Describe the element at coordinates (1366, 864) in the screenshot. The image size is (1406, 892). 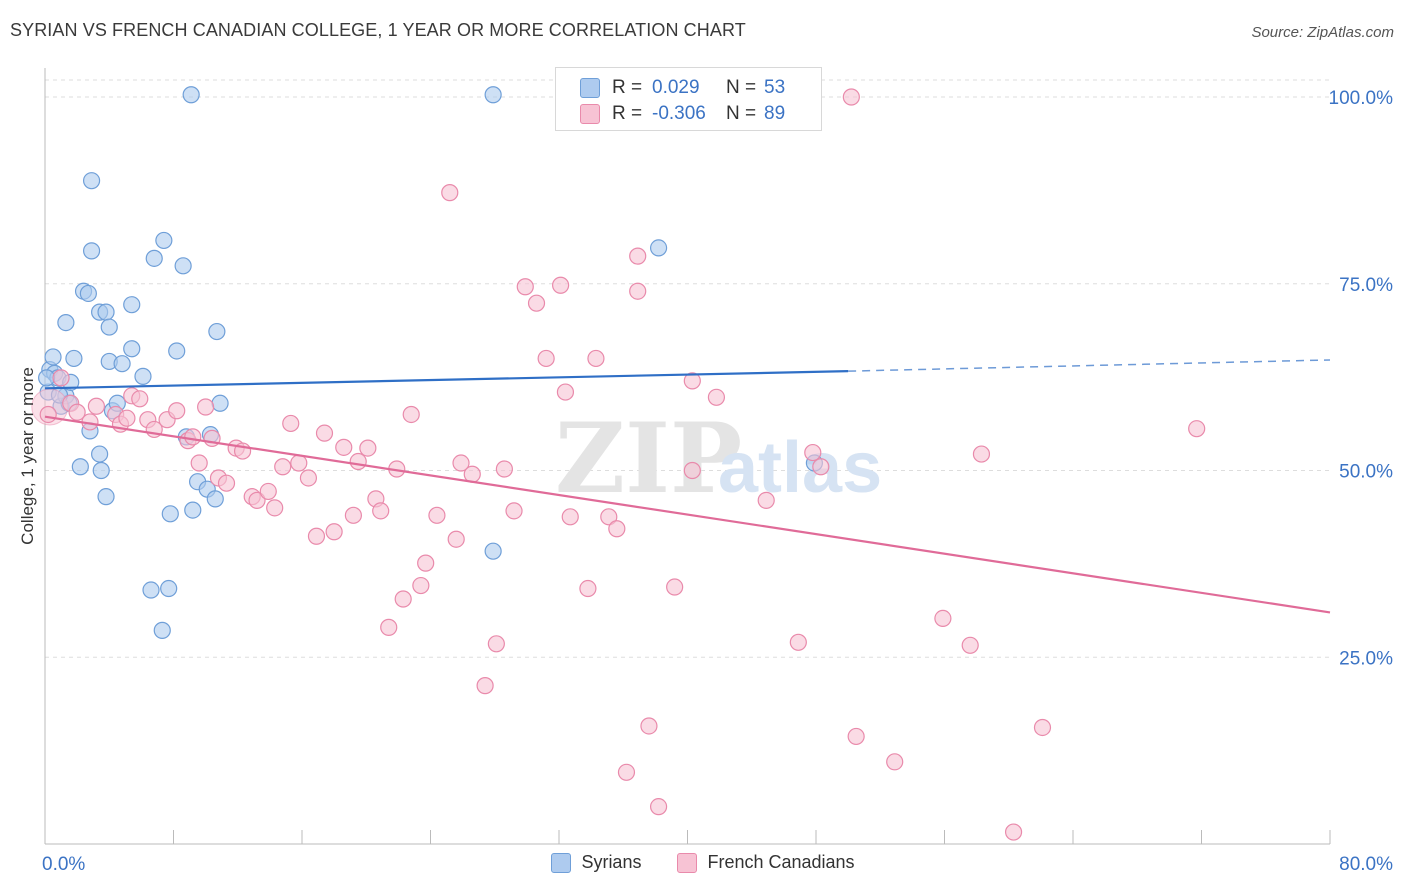
I see `x-tick-label-max: 80.0%` at that location.